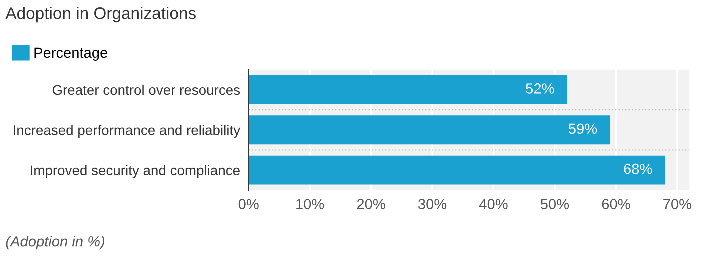  I want to click on x-tick-label: 40%, so click(493, 204).